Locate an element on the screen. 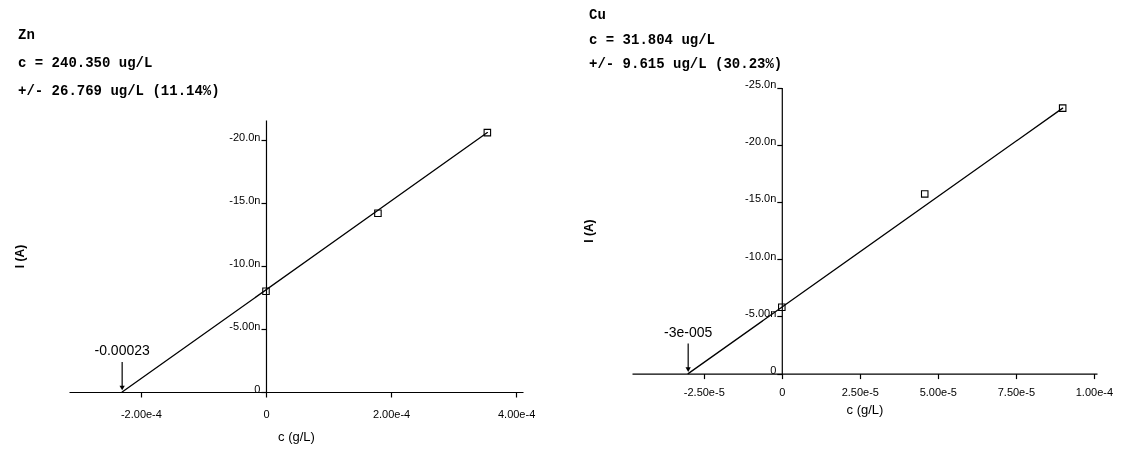 The height and width of the screenshot is (457, 1124). chart-title: Cu is located at coordinates (597, 15).